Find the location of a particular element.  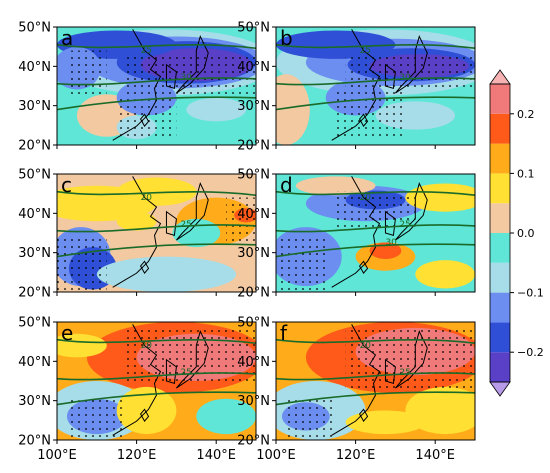

panel-letter: f is located at coordinates (284, 333).